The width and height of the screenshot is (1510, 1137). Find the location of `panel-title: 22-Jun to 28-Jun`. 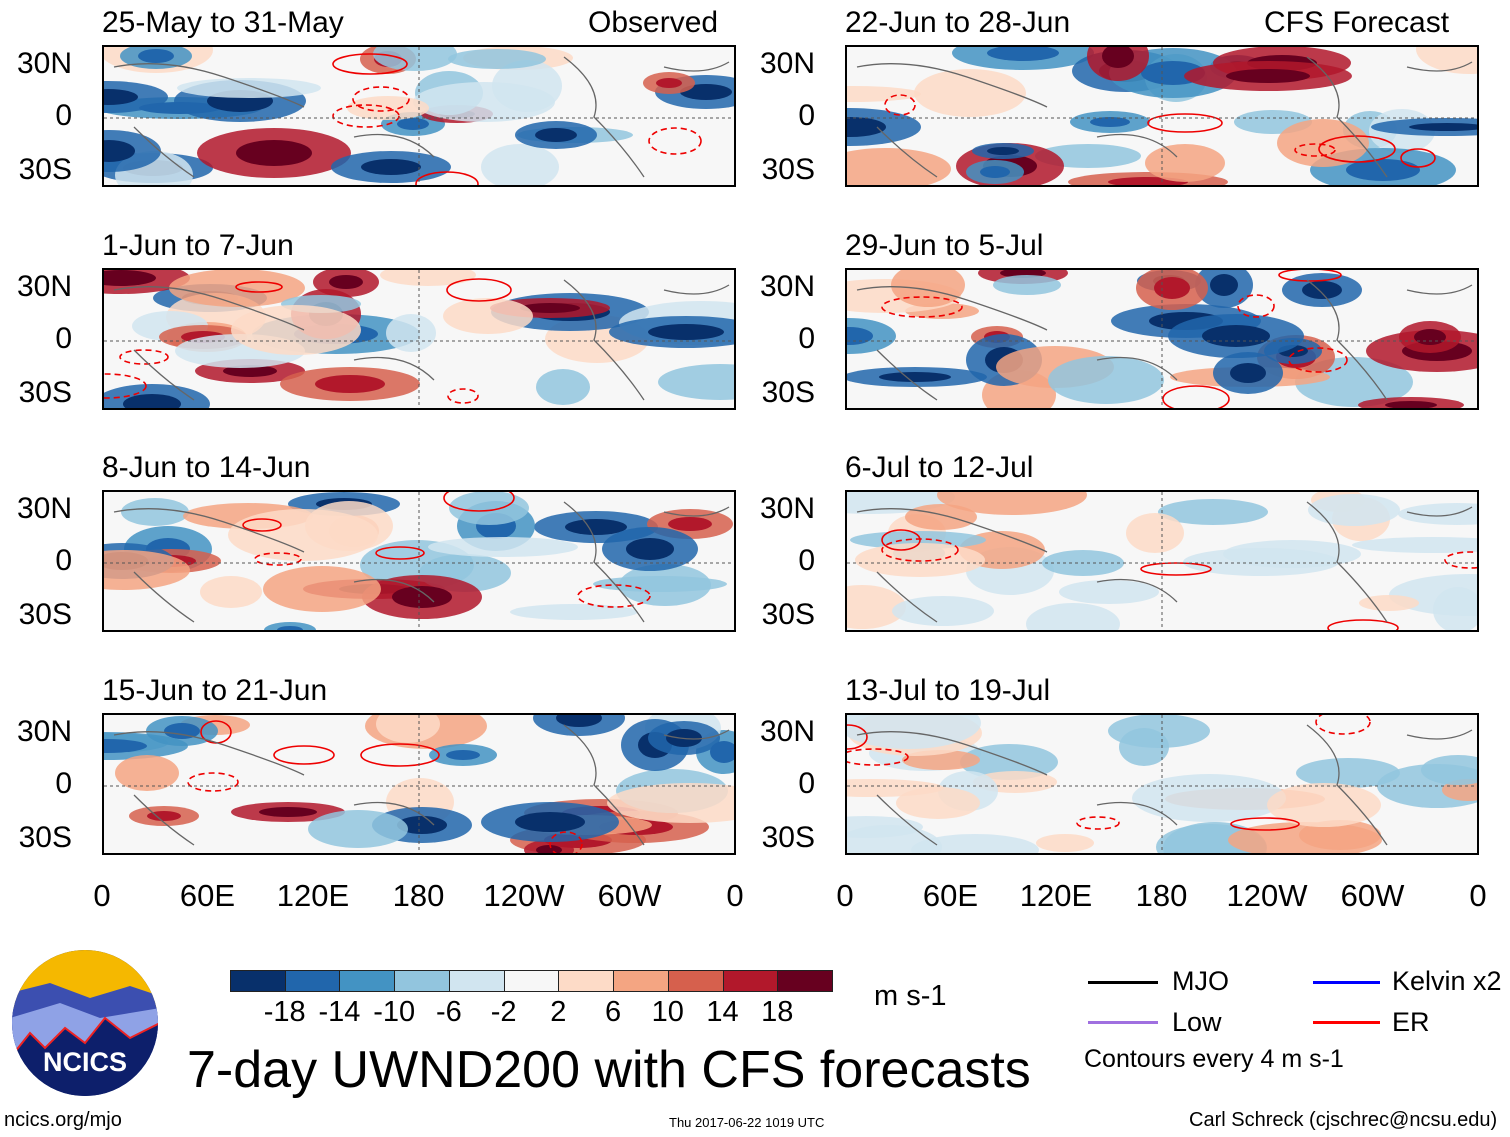

panel-title: 22-Jun to 28-Jun is located at coordinates (958, 22).